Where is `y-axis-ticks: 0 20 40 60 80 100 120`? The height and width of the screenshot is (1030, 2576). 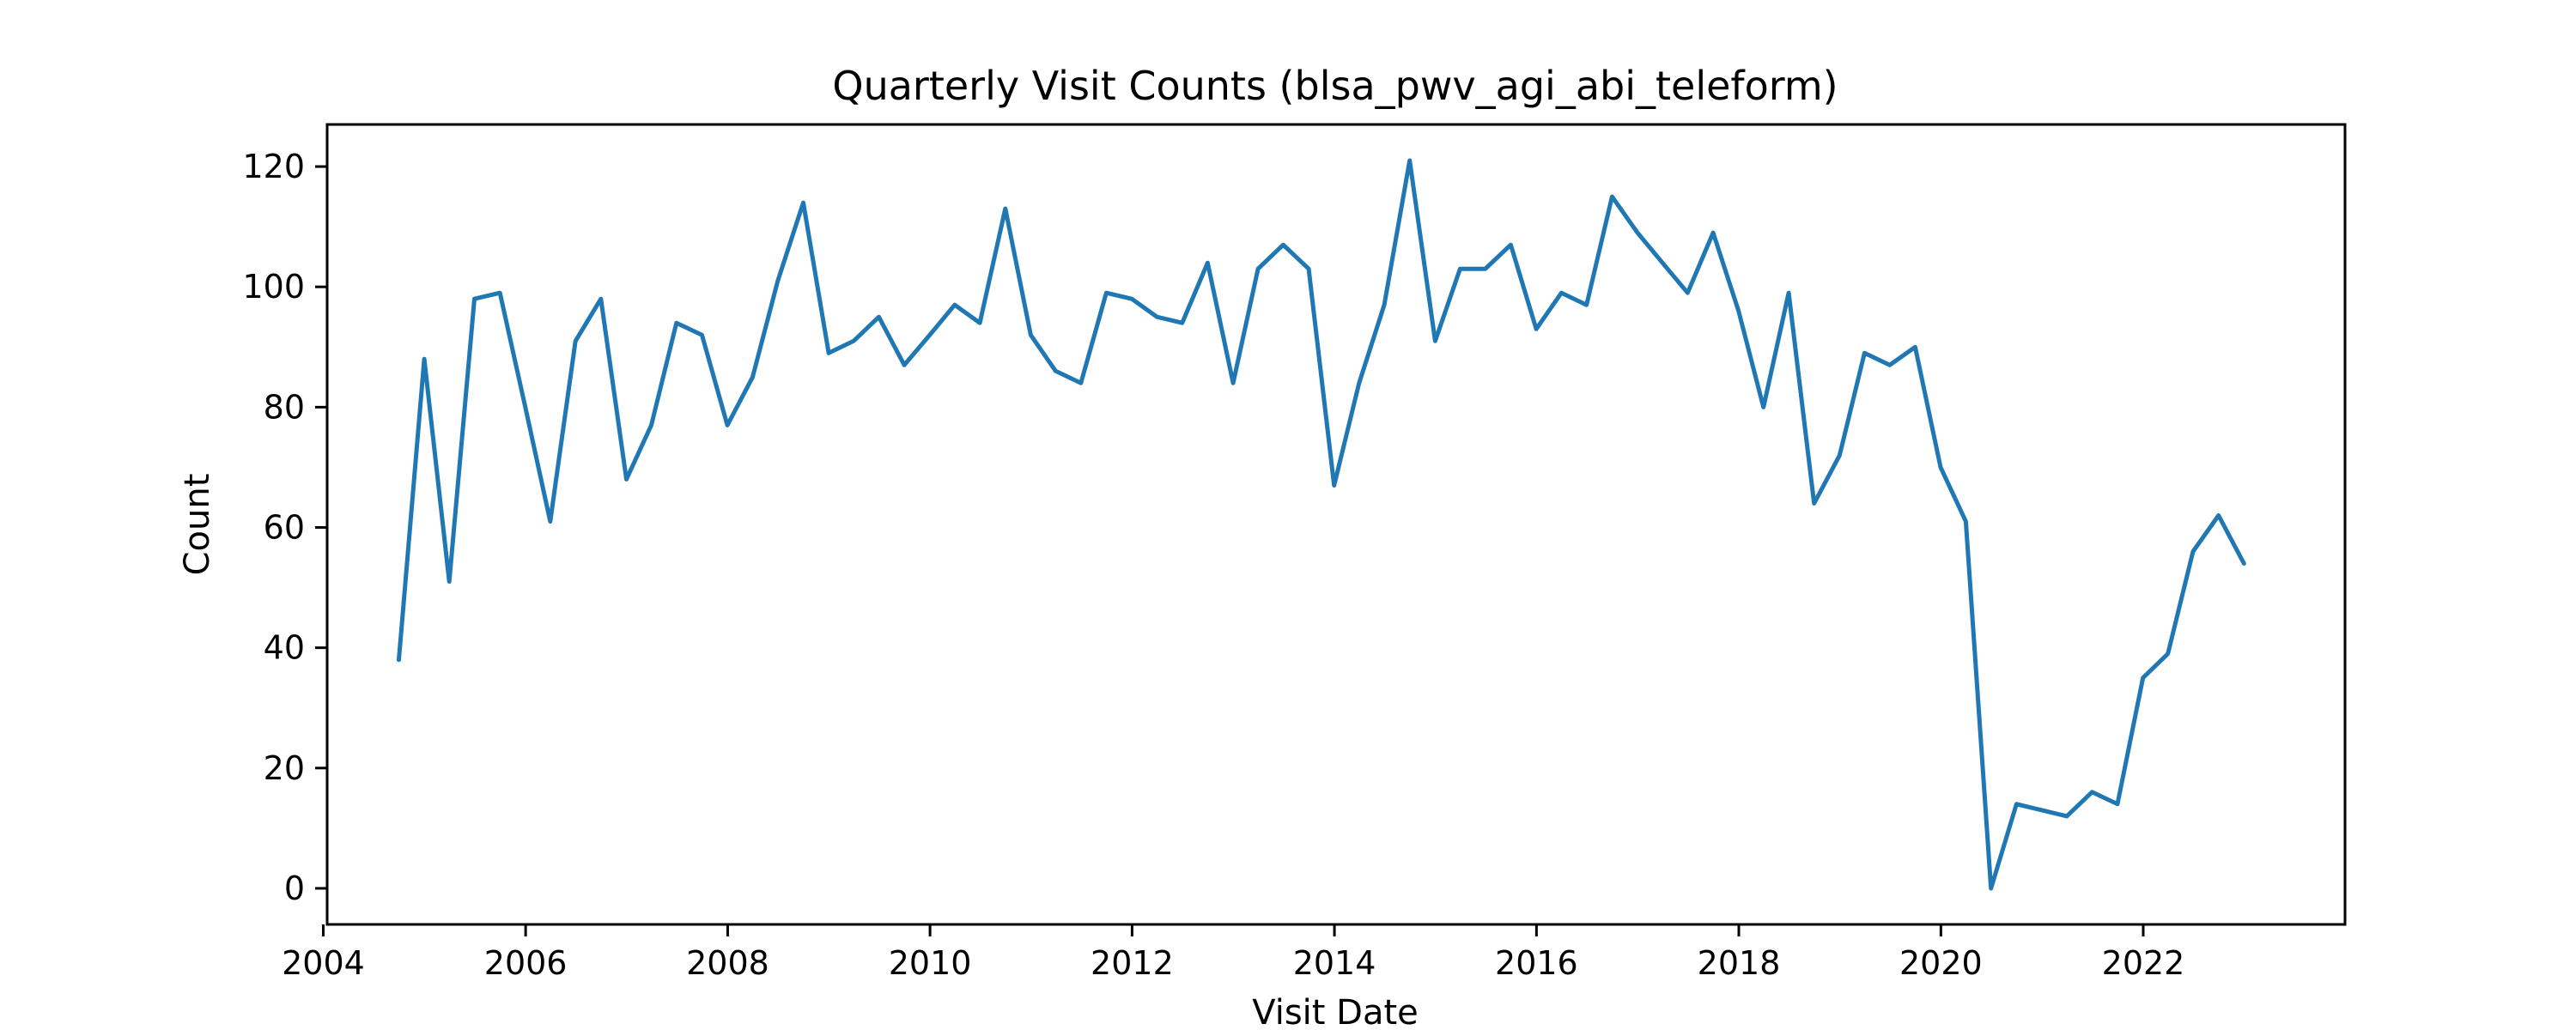 y-axis-ticks: 0 20 40 60 80 100 120 is located at coordinates (284, 527).